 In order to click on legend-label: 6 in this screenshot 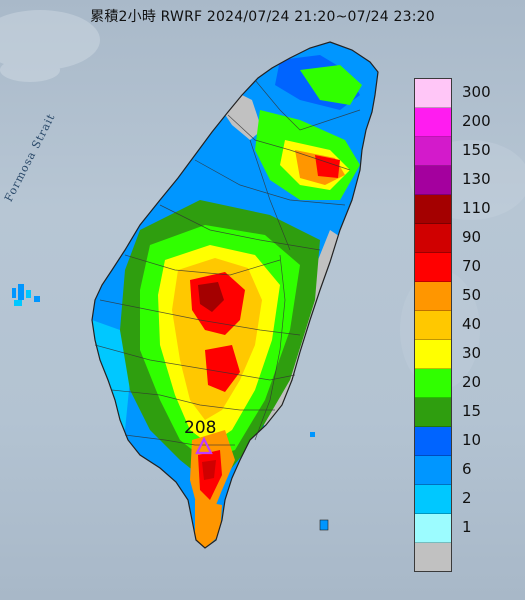, I will do `click(467, 468)`.